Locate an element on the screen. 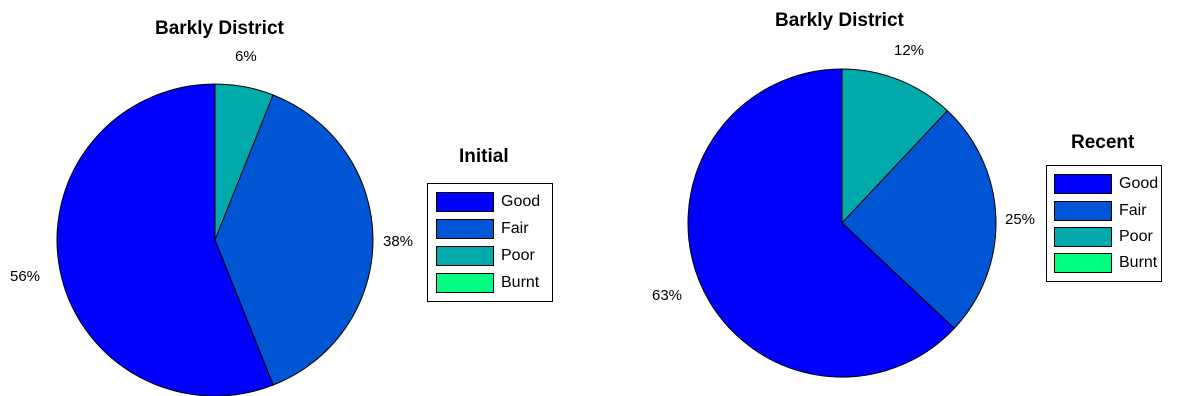  pct-label-good: 56% is located at coordinates (25, 276).